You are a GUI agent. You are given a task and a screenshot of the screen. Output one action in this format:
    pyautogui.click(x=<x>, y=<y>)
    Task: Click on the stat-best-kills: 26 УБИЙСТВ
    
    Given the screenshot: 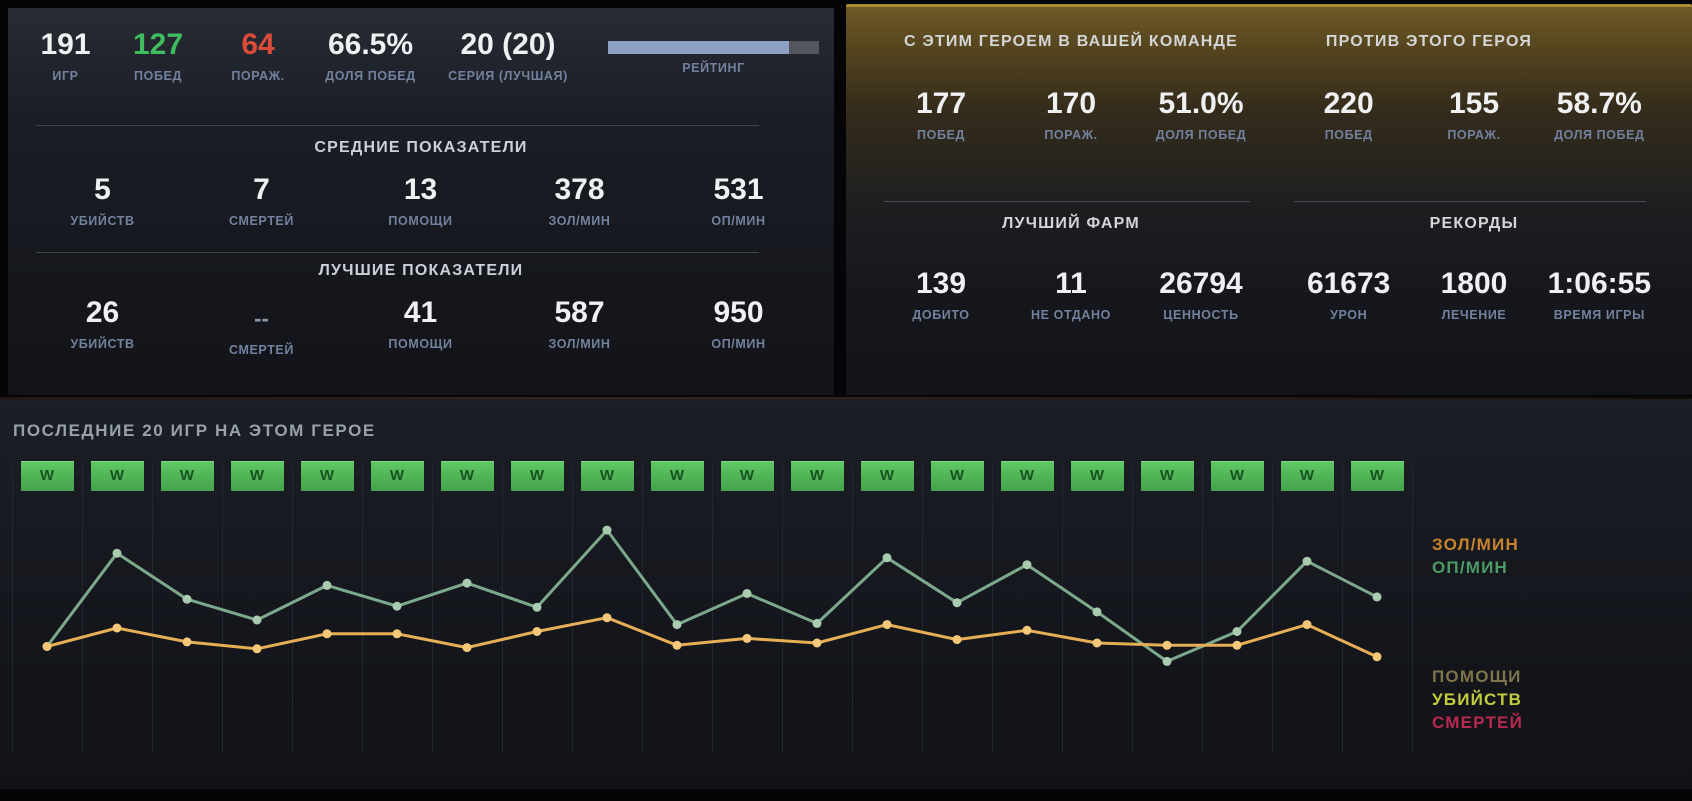 What is the action you would take?
    pyautogui.click(x=102, y=323)
    